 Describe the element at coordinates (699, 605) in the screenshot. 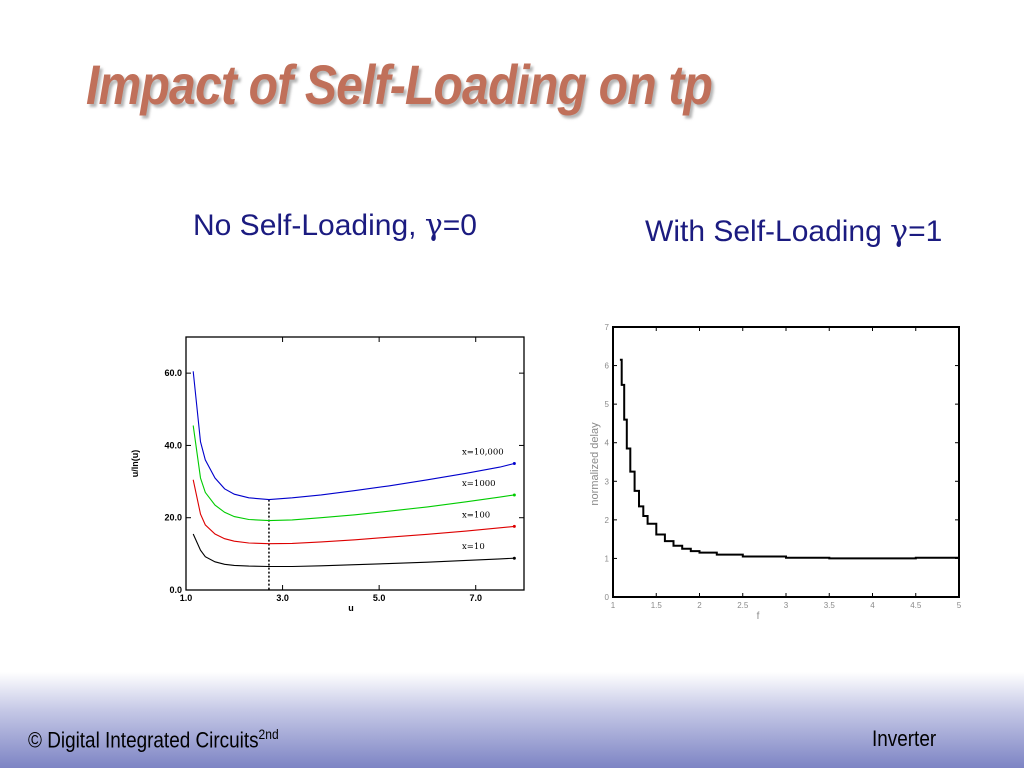

I see `x-tick-label: 2` at that location.